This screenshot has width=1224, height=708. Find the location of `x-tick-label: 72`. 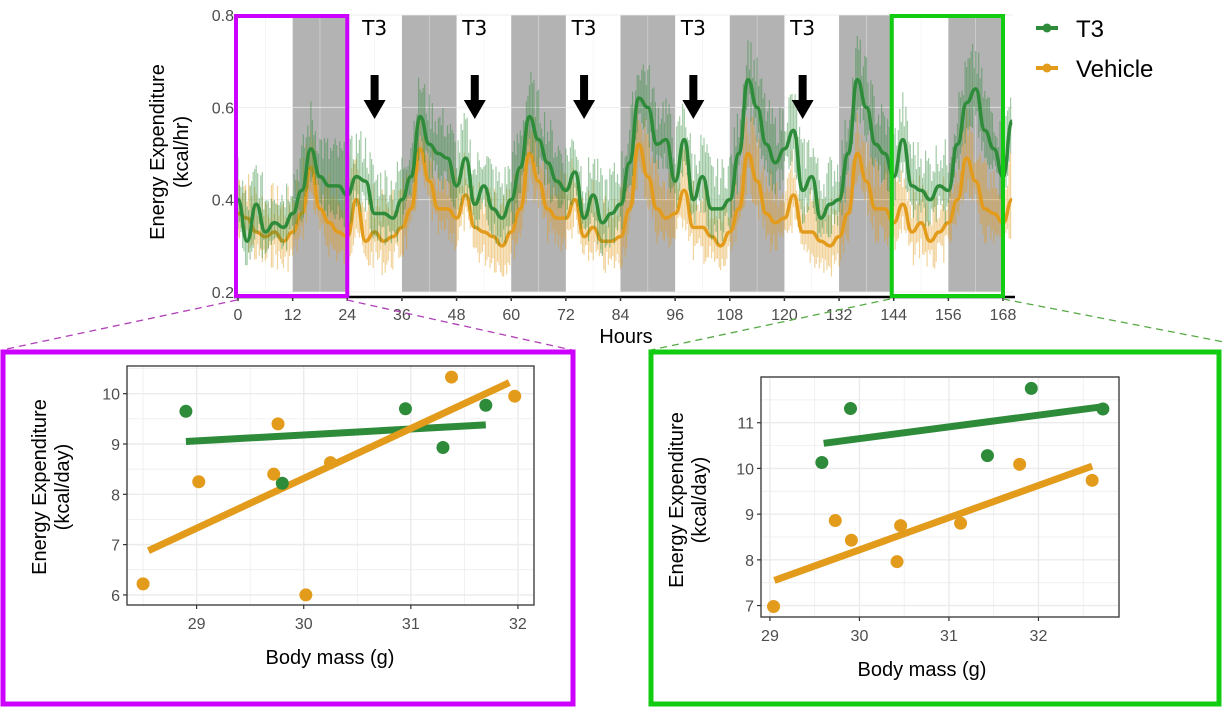

x-tick-label: 72 is located at coordinates (566, 315).